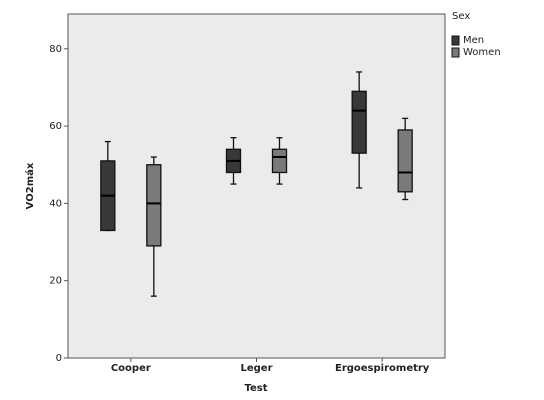  I want to click on x-tick-label: Ergoespirometry, so click(382, 368).